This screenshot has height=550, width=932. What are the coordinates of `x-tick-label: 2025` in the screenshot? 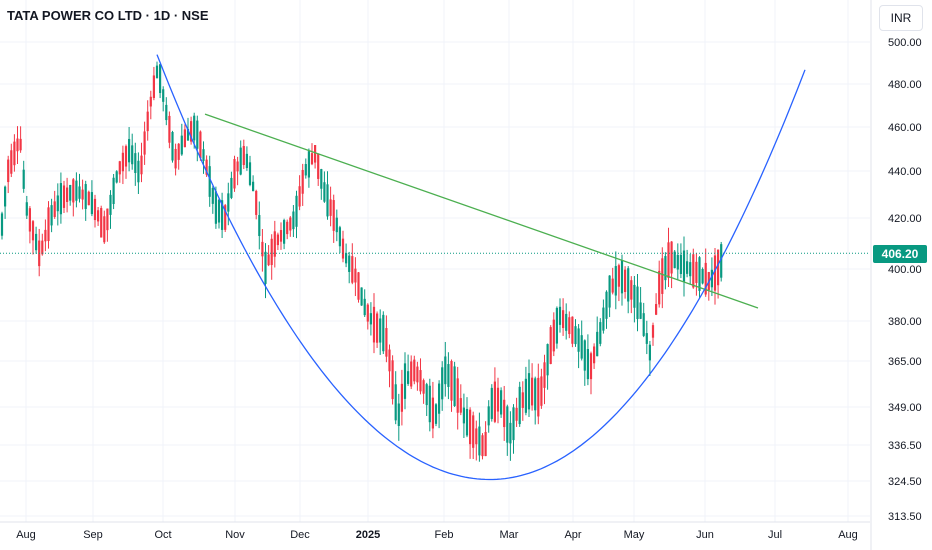 It's located at (368, 535).